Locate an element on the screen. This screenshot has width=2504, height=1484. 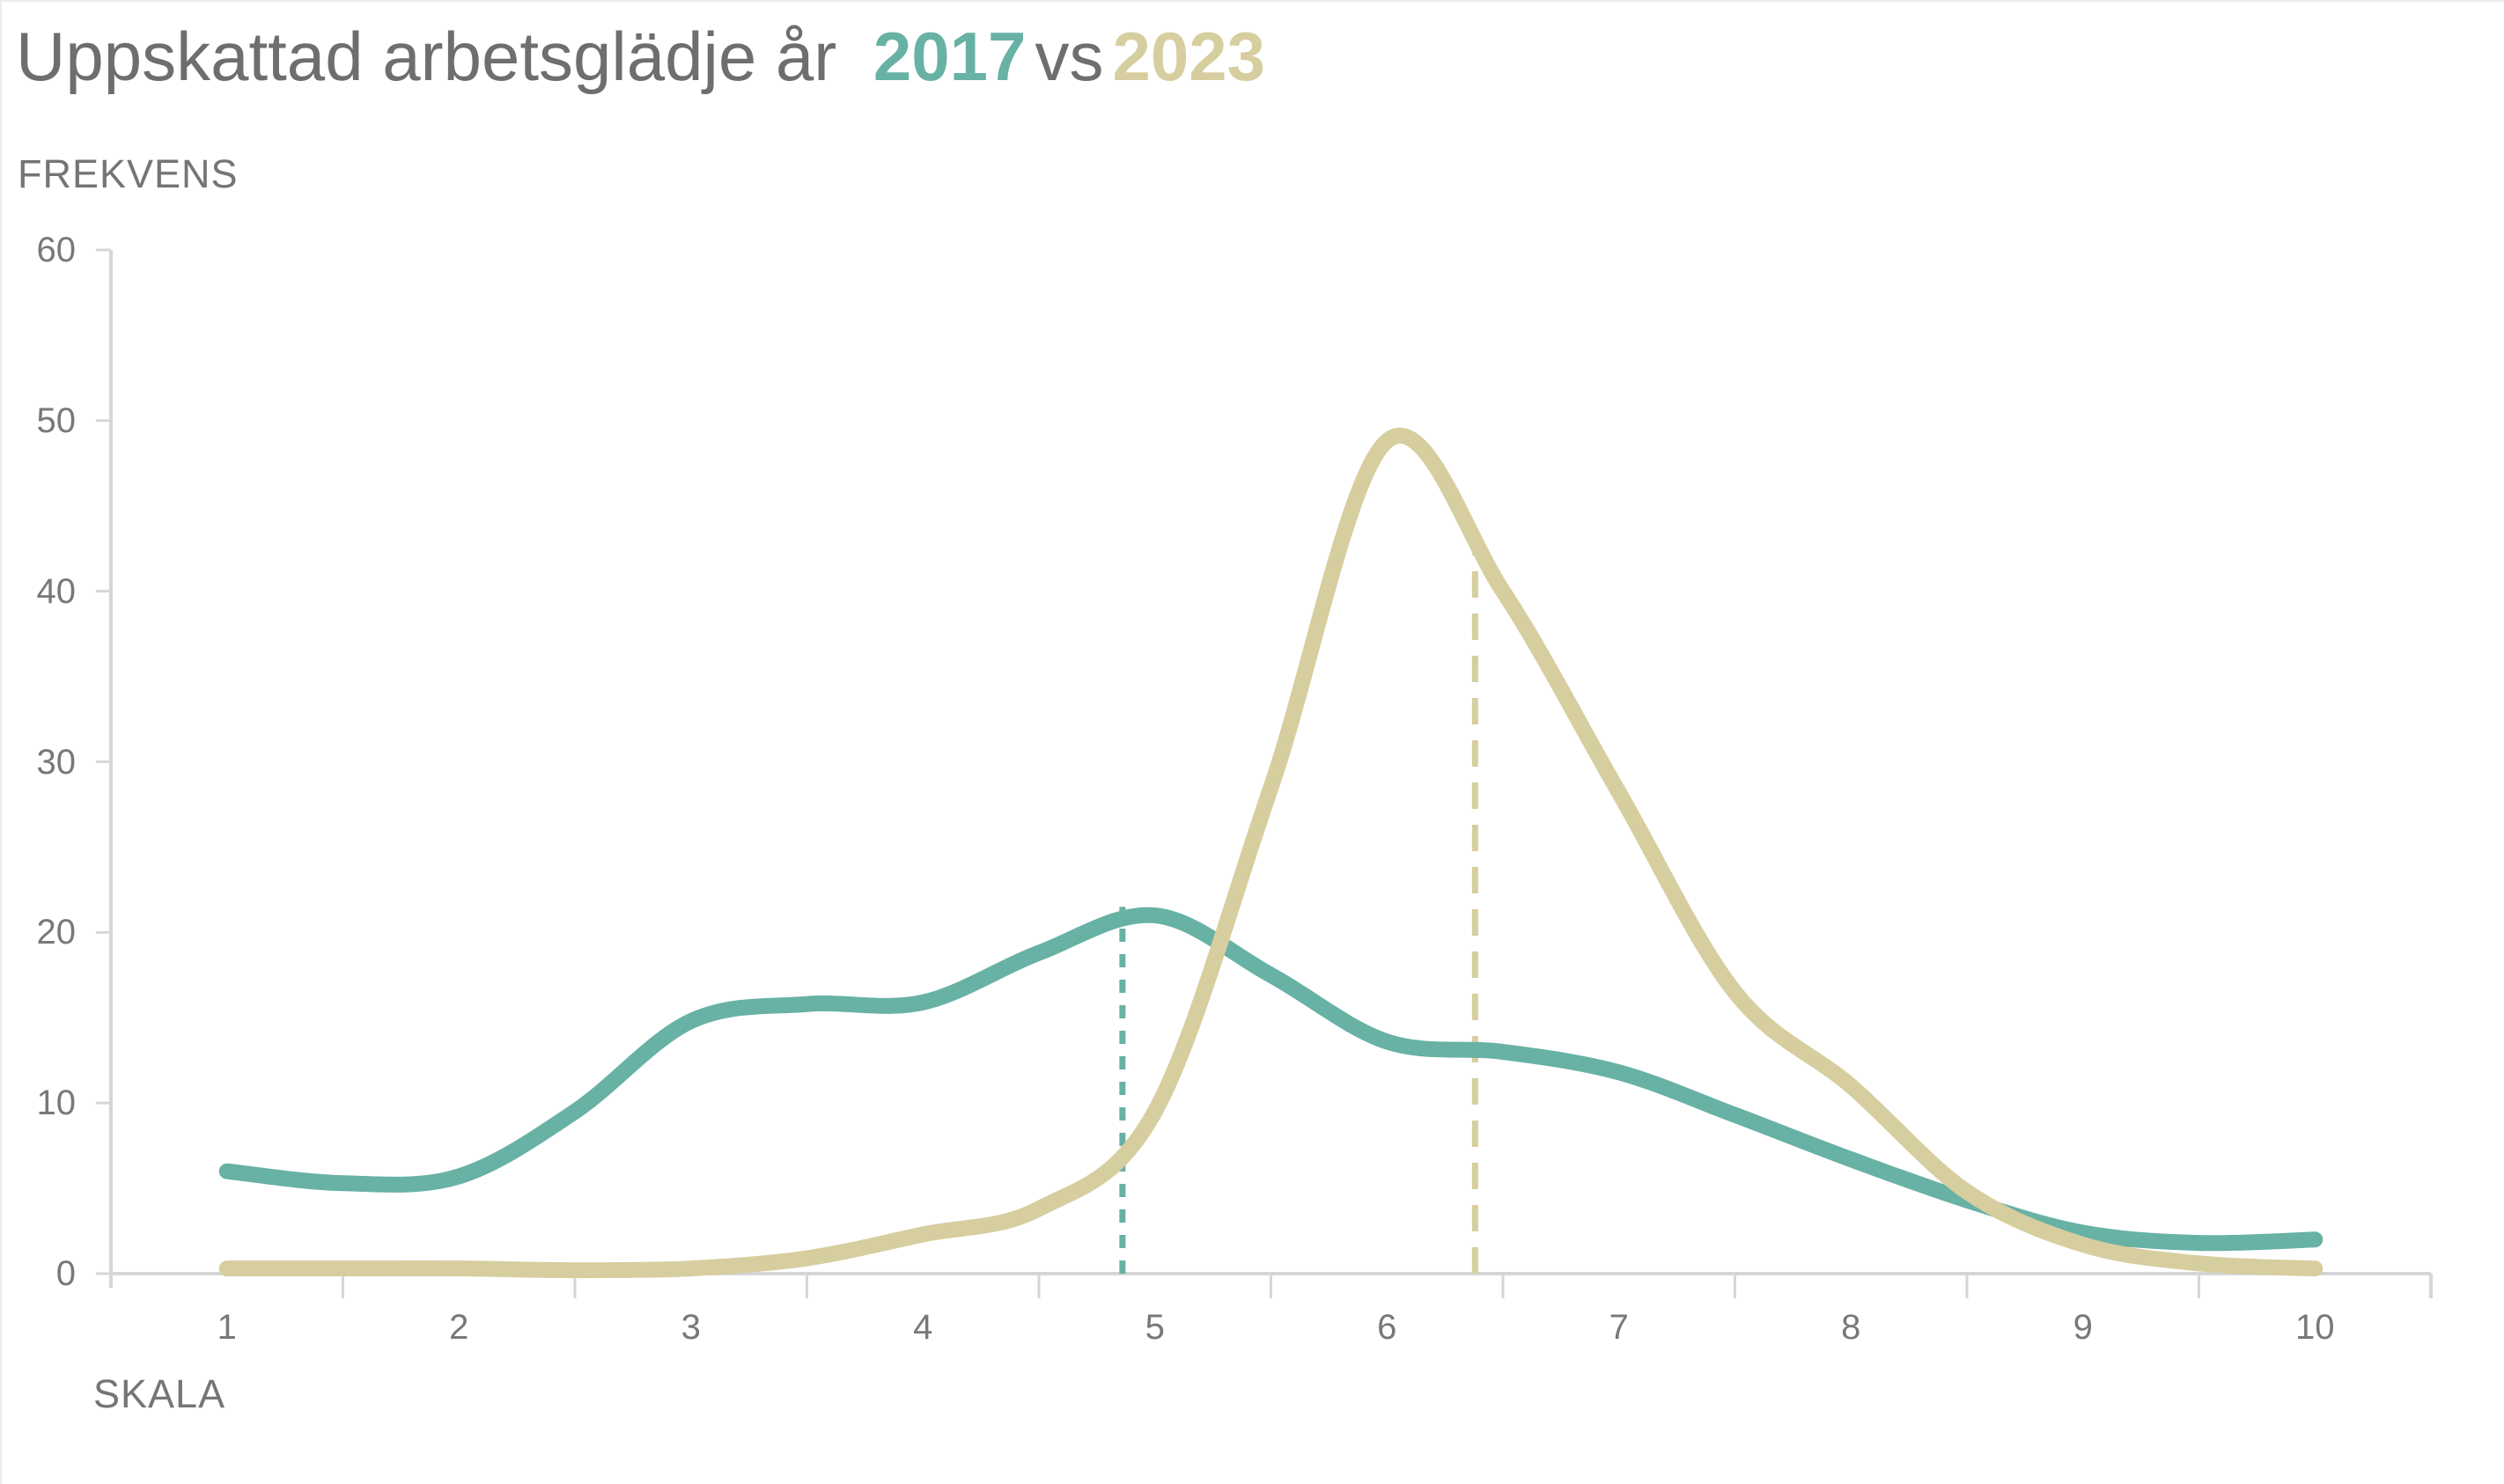
x-tick-label: 4 is located at coordinates (923, 1327).